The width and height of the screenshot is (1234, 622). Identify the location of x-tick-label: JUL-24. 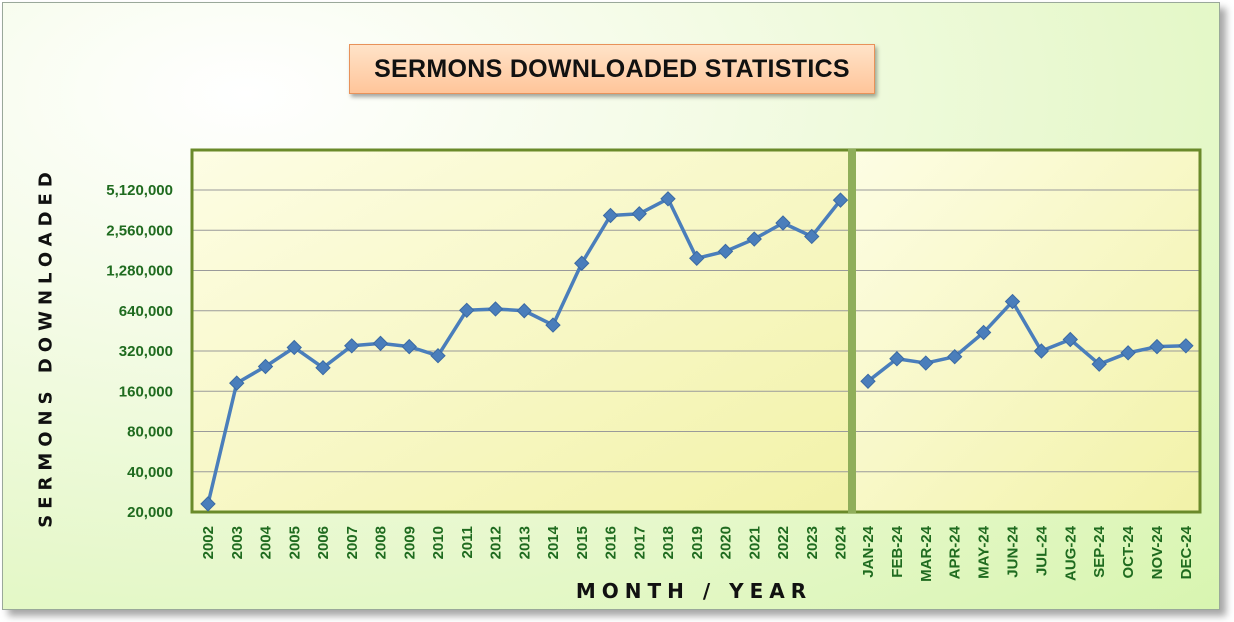
(1041, 550).